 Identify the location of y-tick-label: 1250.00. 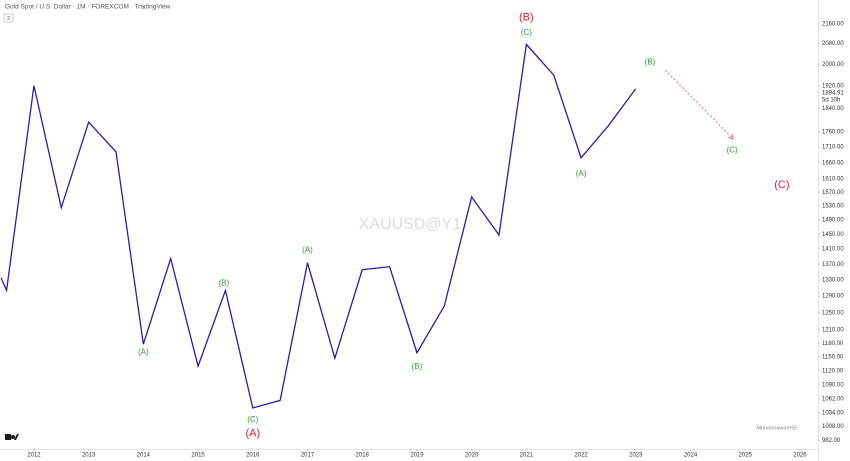
(833, 313).